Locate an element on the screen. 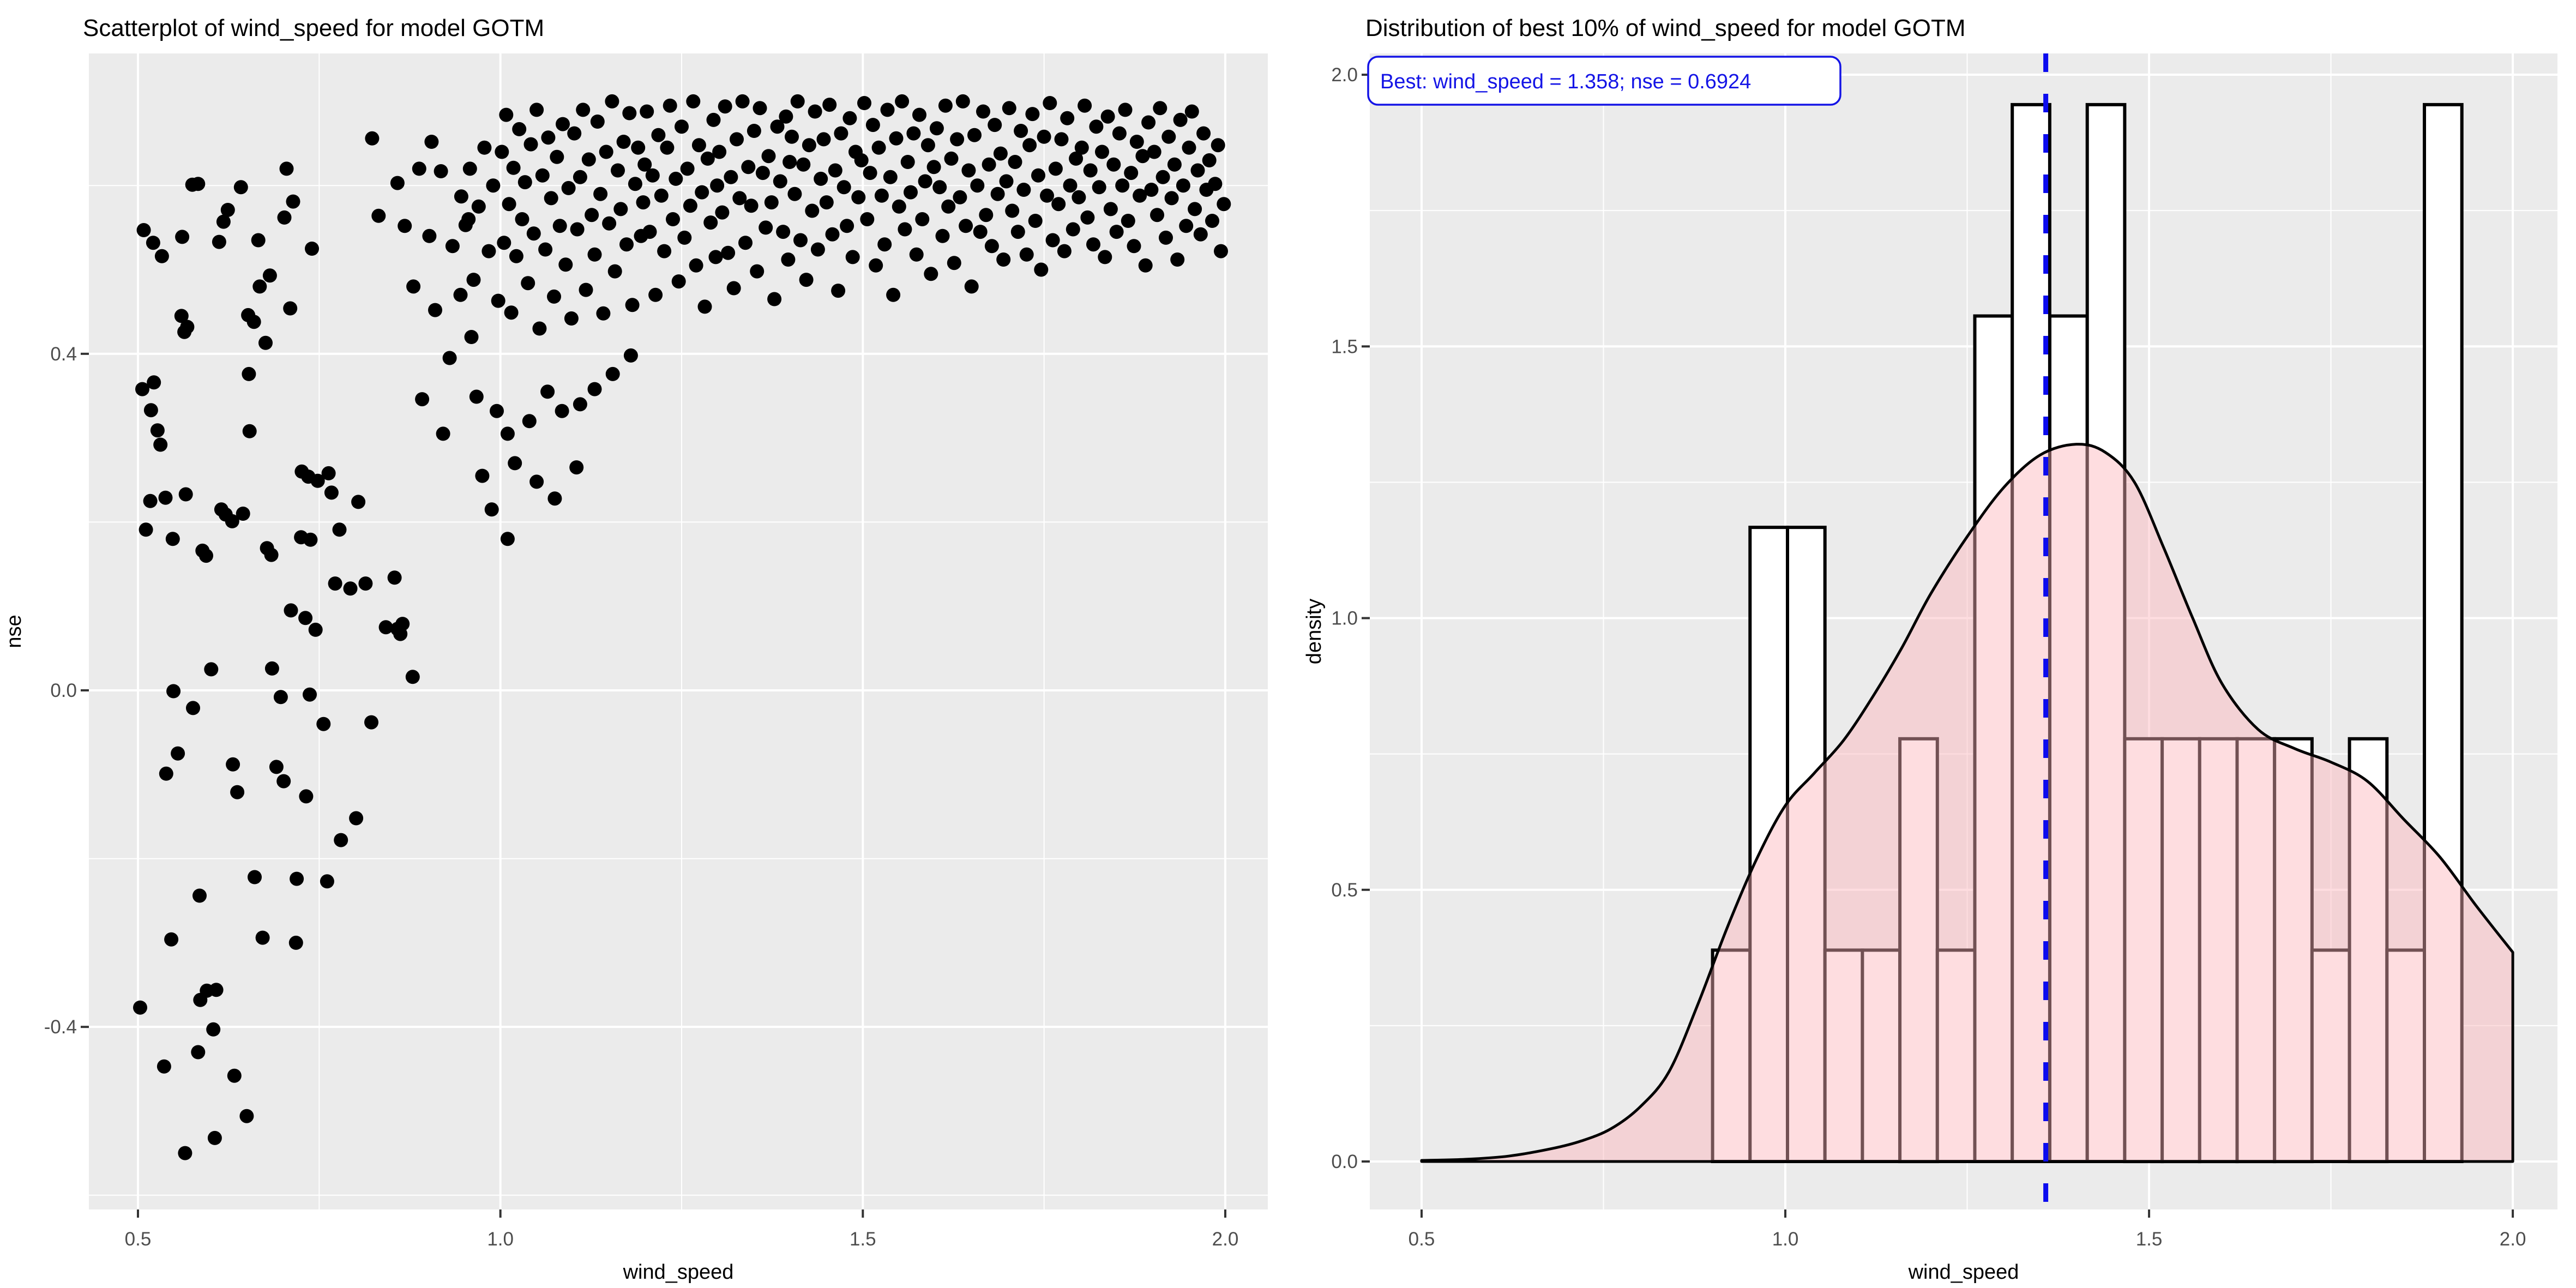 Image resolution: width=2576 pixels, height=1288 pixels. y-tick-label: 1.0 is located at coordinates (1344, 618).